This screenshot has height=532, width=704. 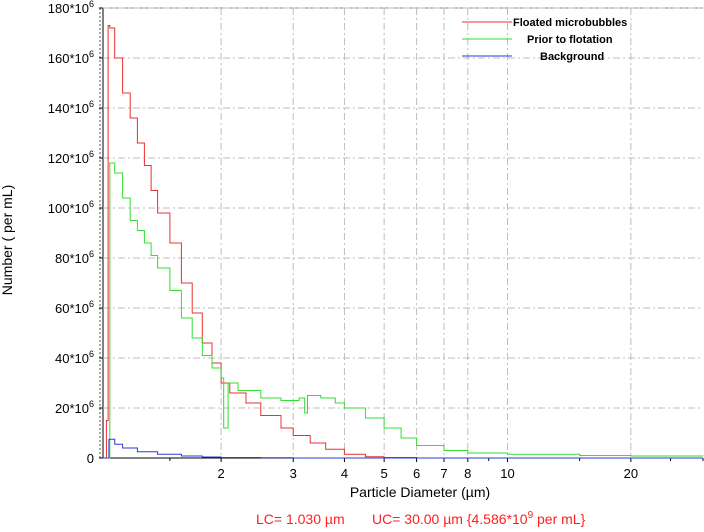 I want to click on y-tick-label-base: 120*10, so click(x=68, y=158).